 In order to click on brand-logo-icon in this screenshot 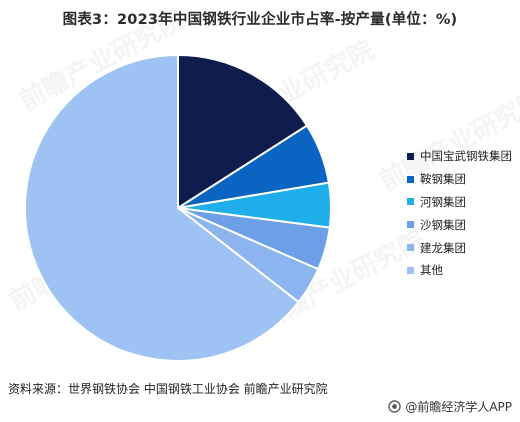, I will do `click(395, 406)`.